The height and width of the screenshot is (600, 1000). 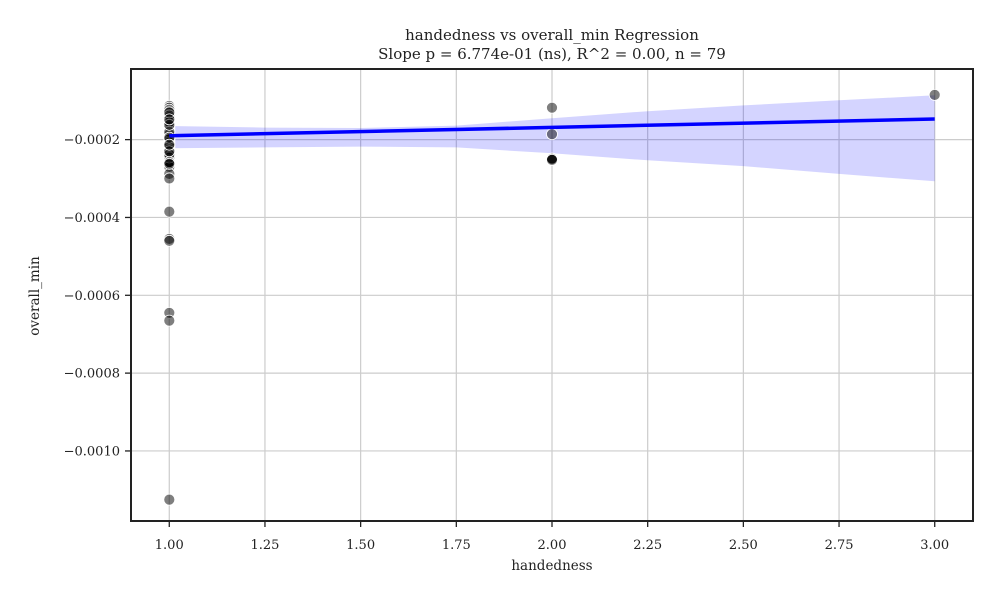 What do you see at coordinates (647, 545) in the screenshot?
I see `x-tick-label: 2.25` at bounding box center [647, 545].